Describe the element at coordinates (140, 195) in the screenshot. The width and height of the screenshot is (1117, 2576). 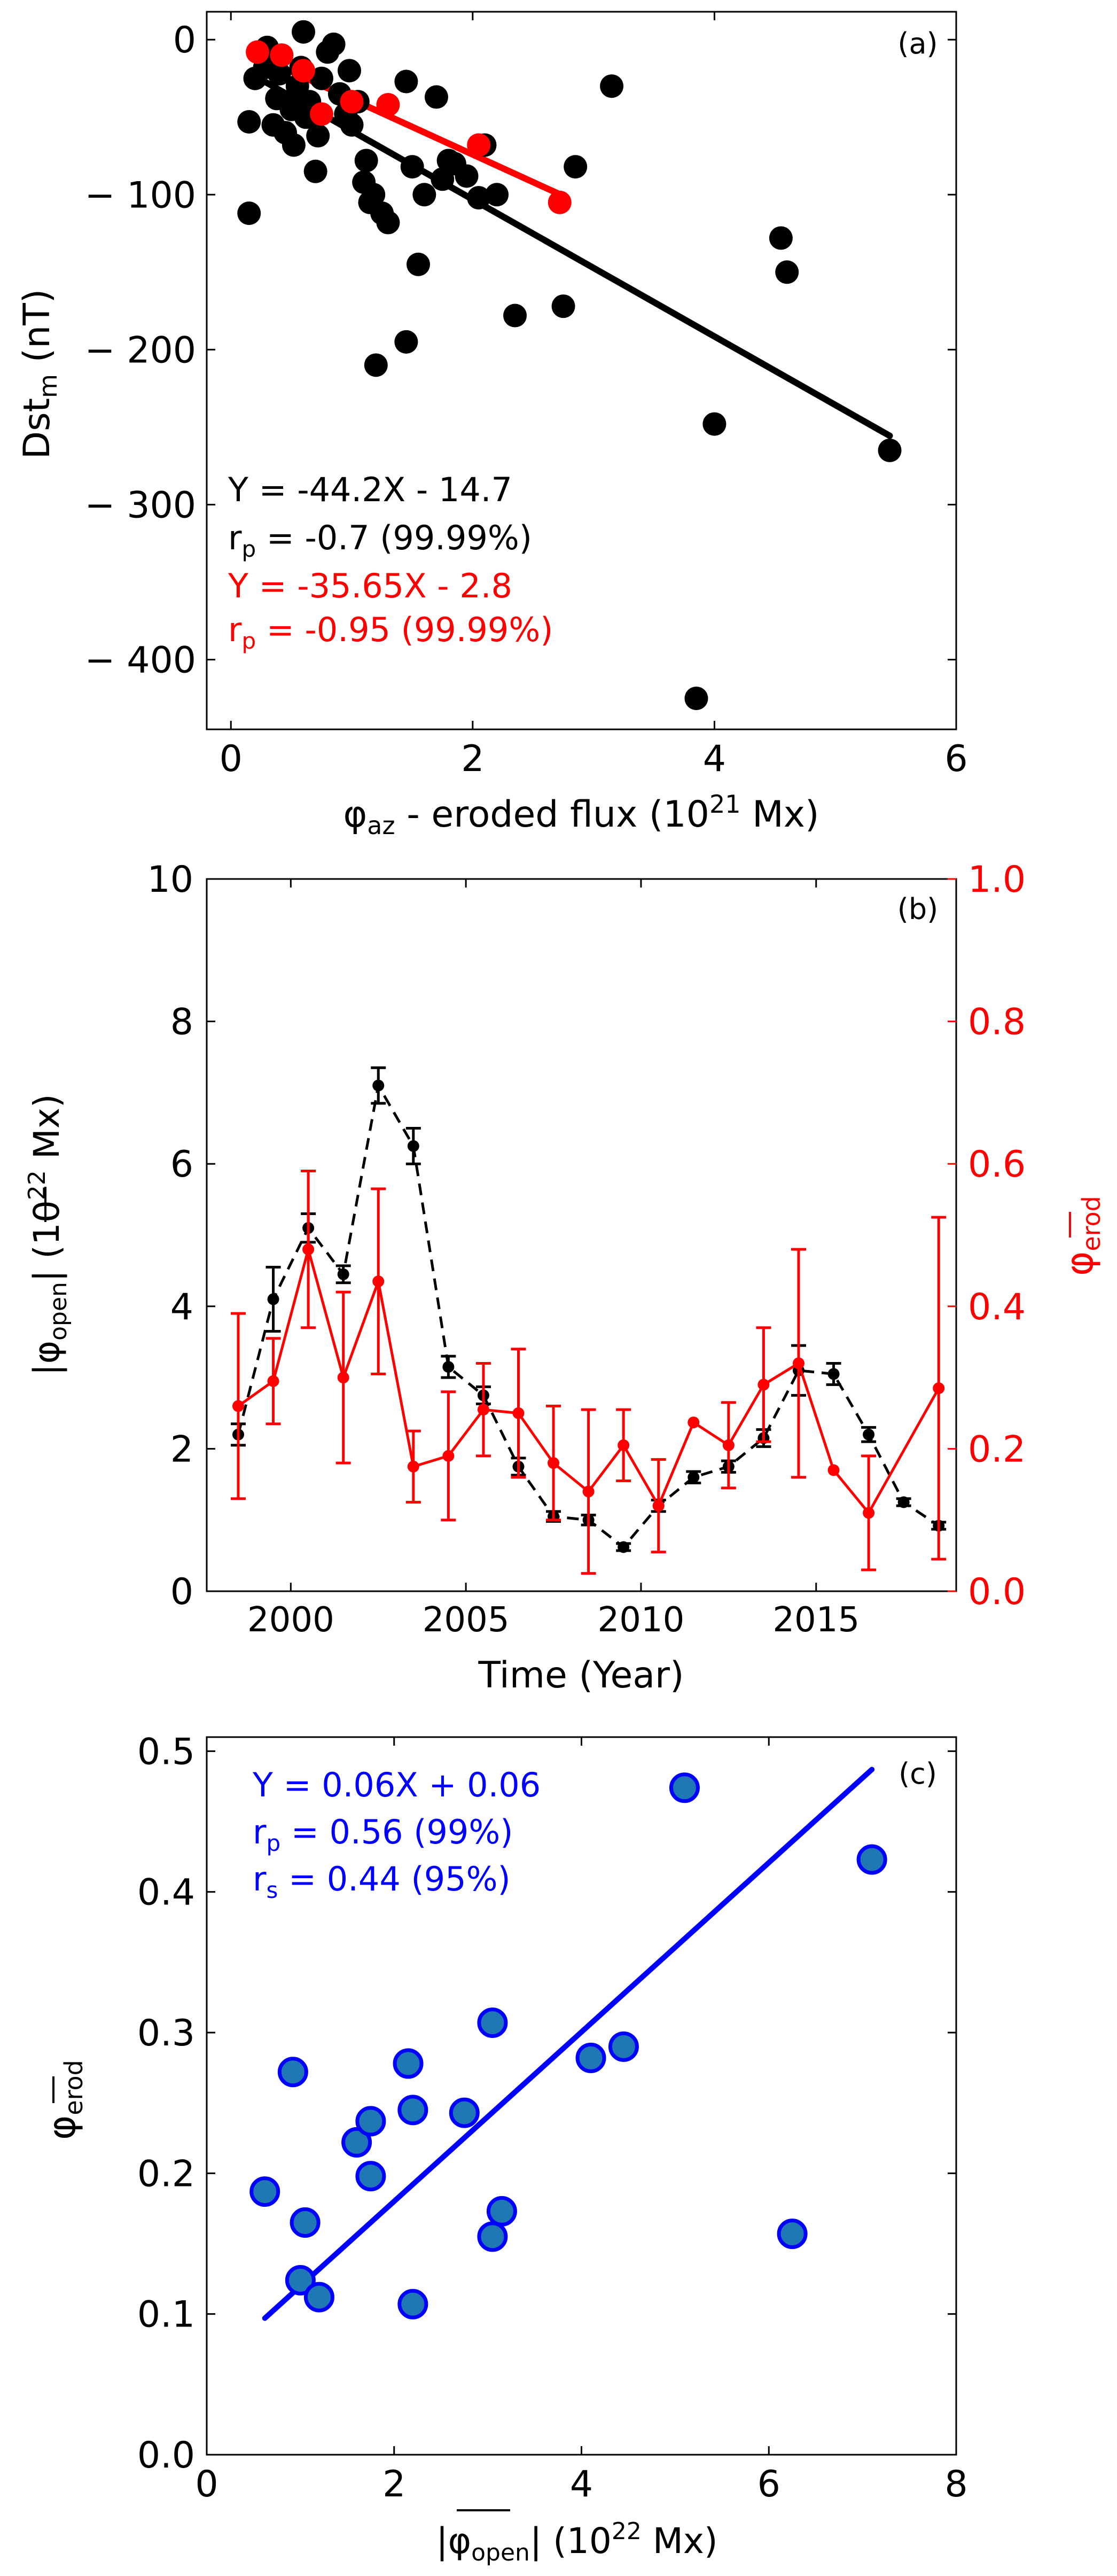
I see `y-tick-label-a: − 100` at that location.